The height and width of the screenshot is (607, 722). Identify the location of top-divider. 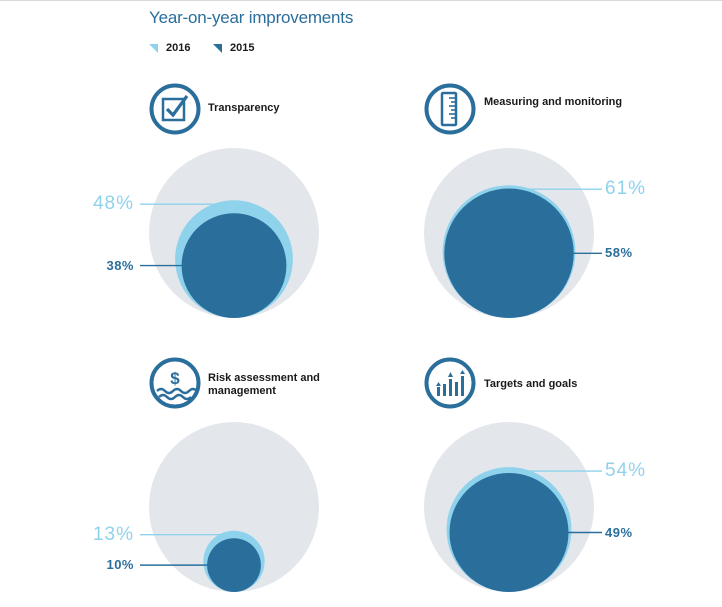
(361, 0).